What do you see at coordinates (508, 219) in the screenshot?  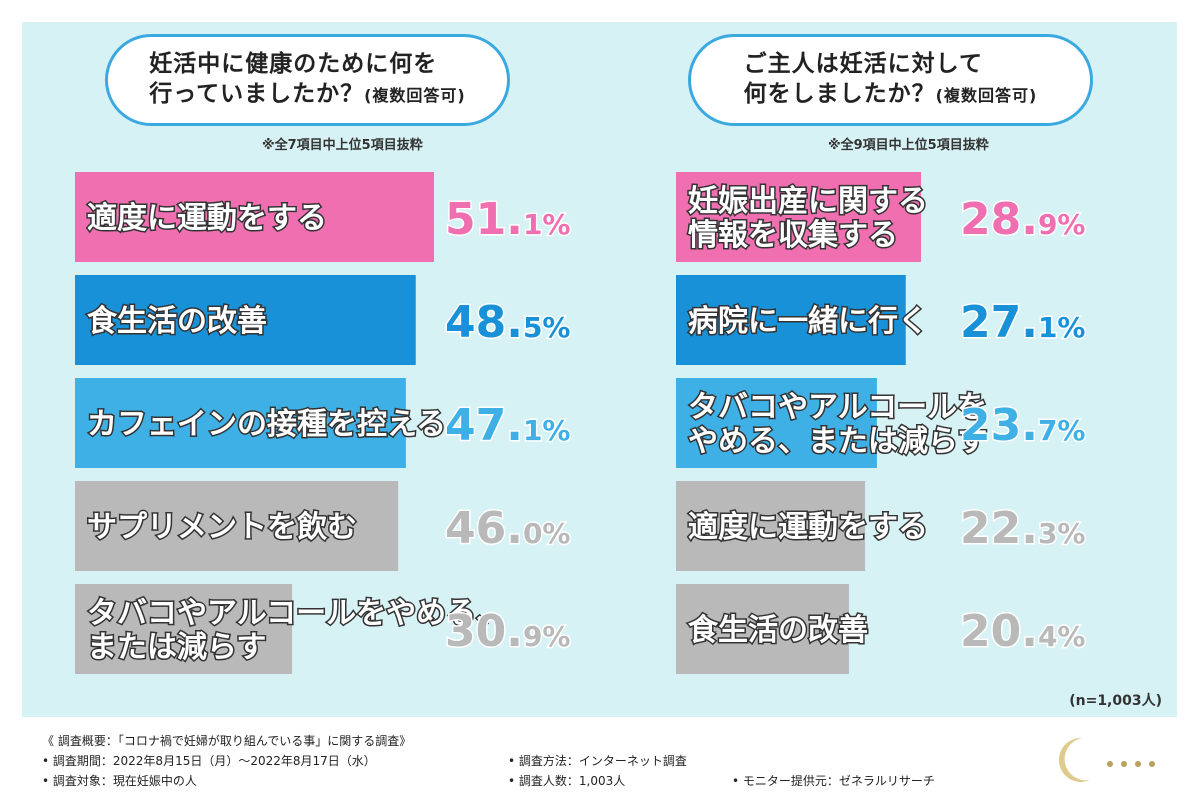 I see `value-label-left-0: 51.1%` at bounding box center [508, 219].